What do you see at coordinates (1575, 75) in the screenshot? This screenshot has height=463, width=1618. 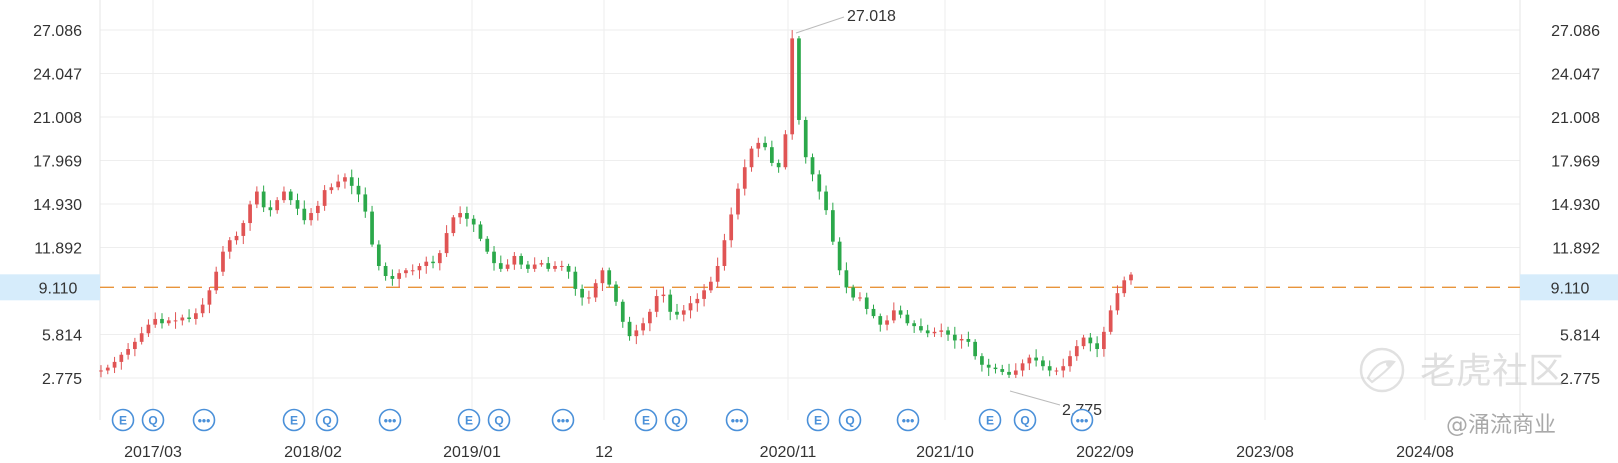 I see `y-tick-label-right: 24.047` at bounding box center [1575, 75].